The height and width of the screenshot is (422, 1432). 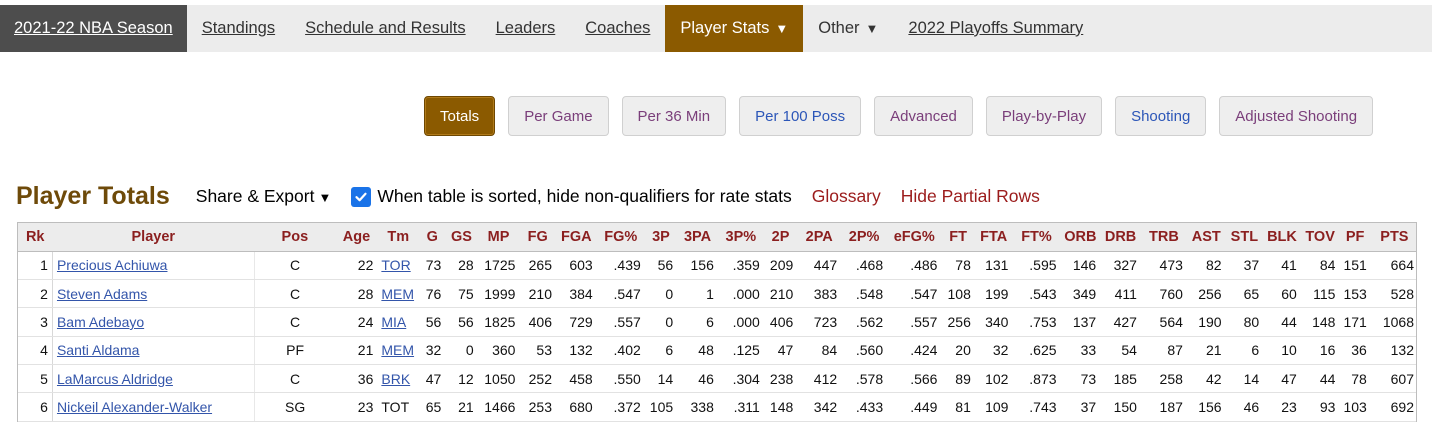 I want to click on filter-button-shooting: Shooting, so click(x=1161, y=116).